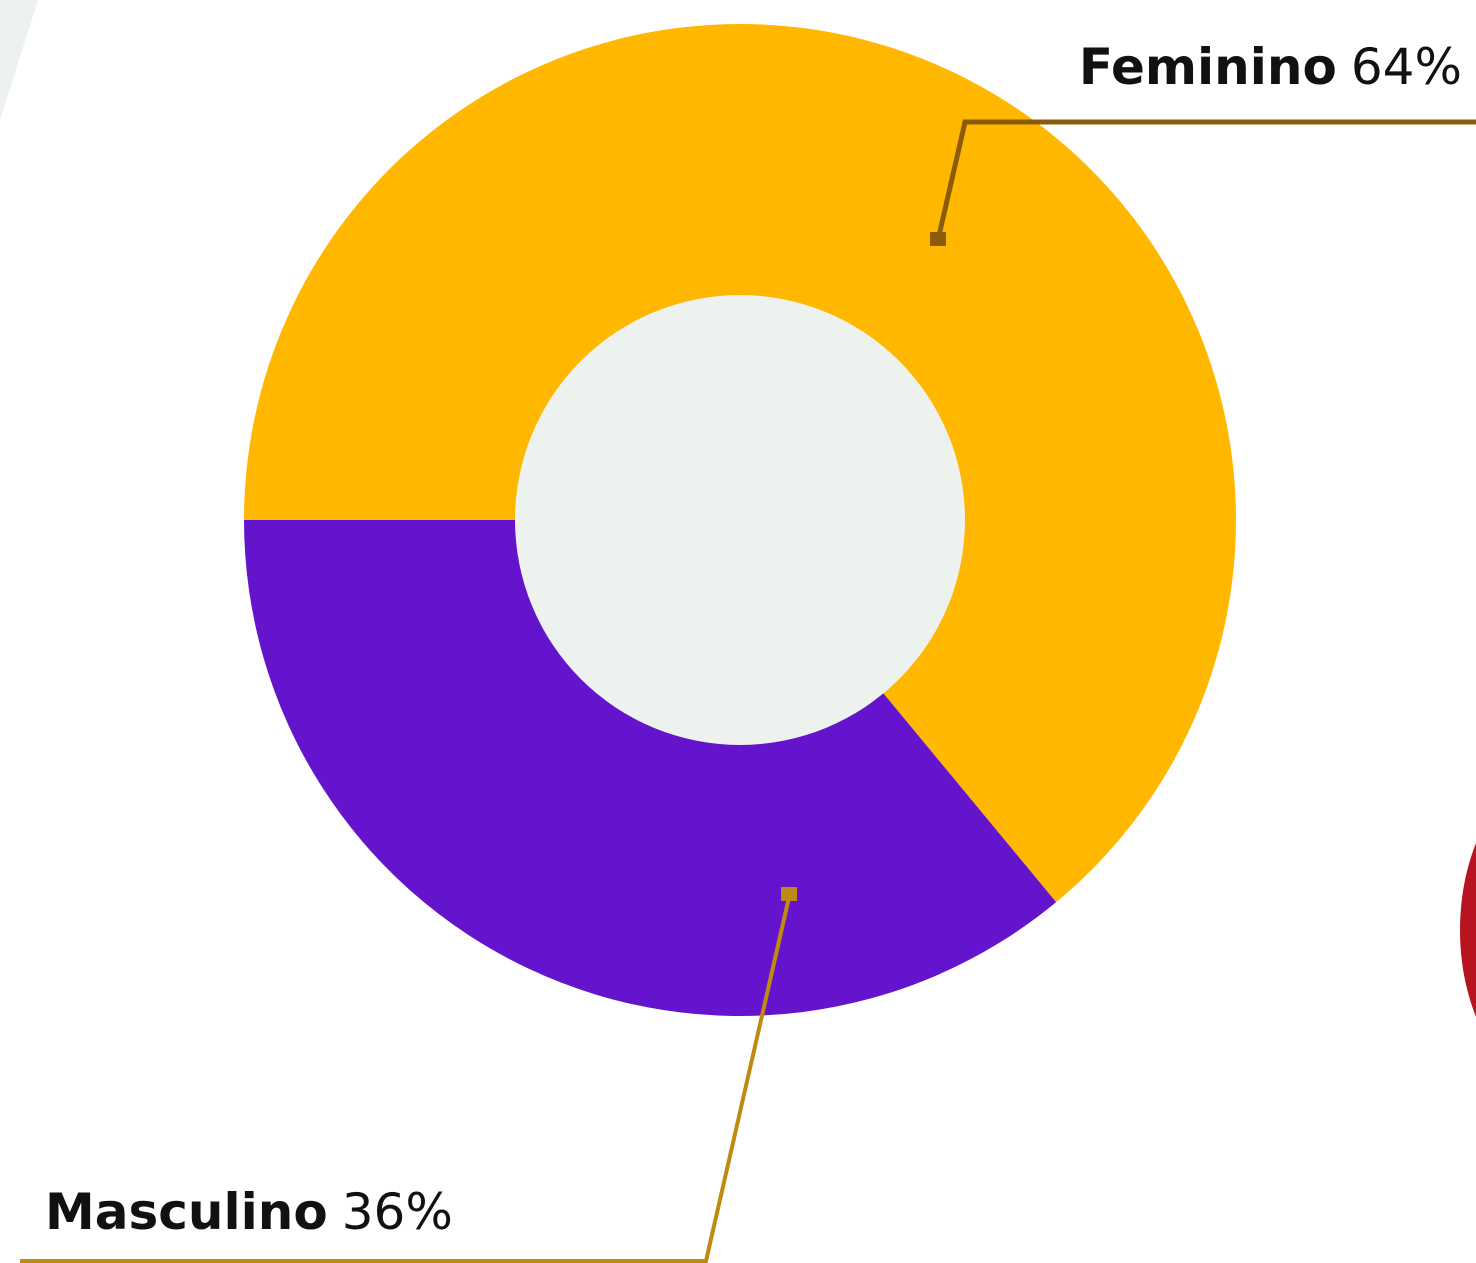 Image resolution: width=1476 pixels, height=1263 pixels. What do you see at coordinates (19, 60) in the screenshot?
I see `background-shape` at bounding box center [19, 60].